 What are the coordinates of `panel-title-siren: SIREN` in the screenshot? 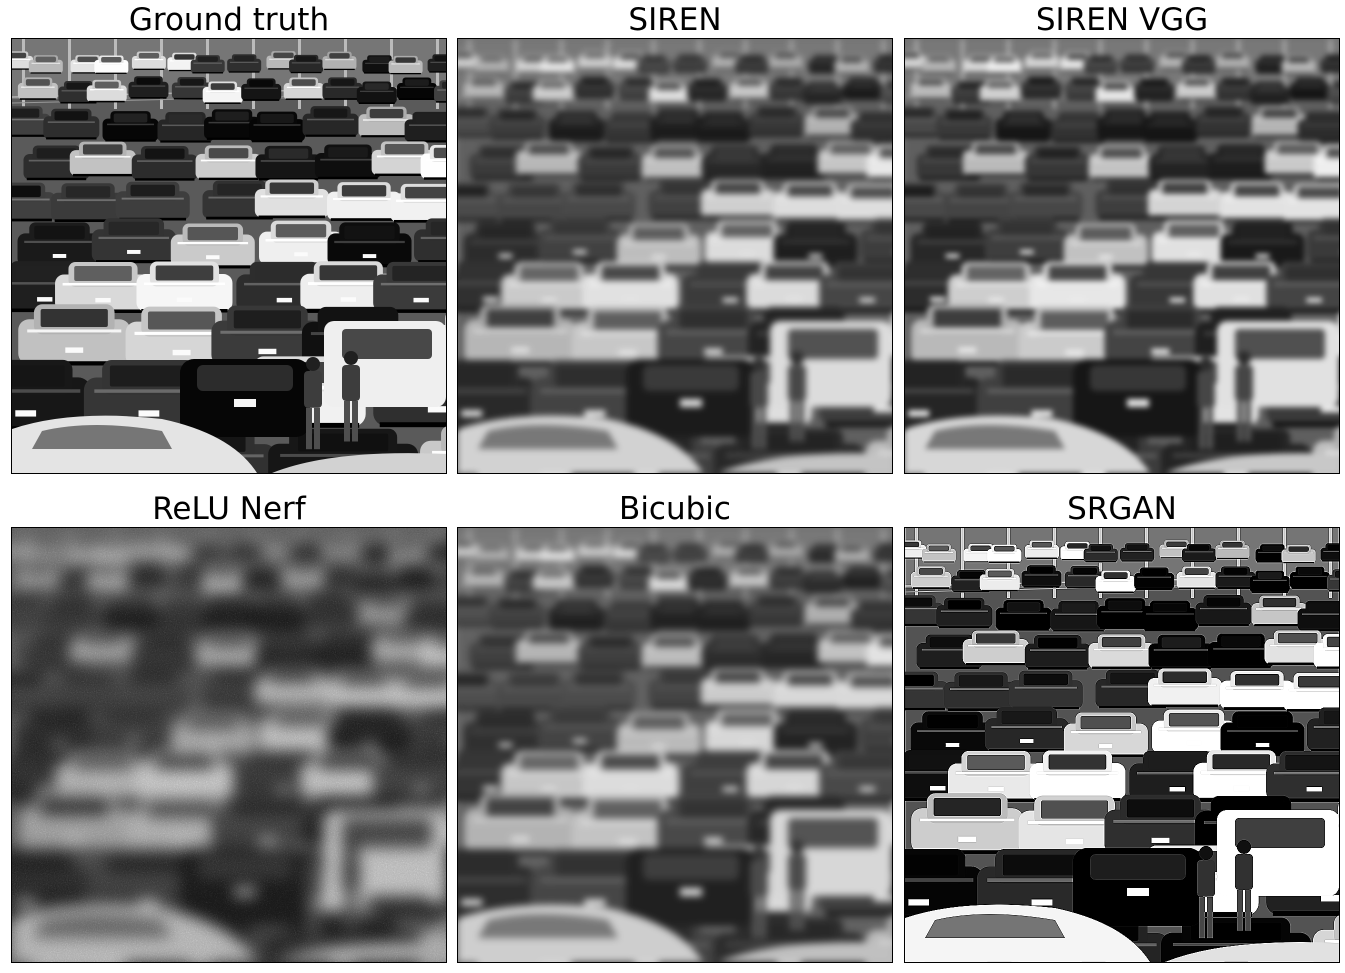 It's located at (675, 20).